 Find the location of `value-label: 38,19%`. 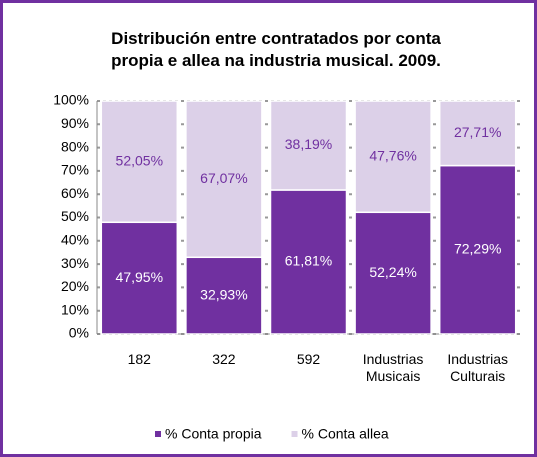

value-label: 38,19% is located at coordinates (308, 144).